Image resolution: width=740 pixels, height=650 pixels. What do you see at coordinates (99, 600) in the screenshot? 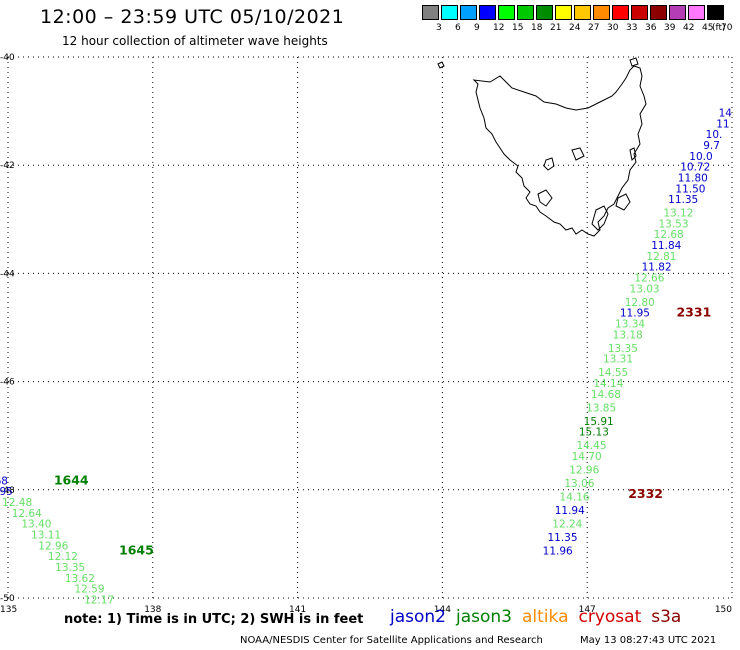
I see `wave-height-label: 12.17` at bounding box center [99, 600].